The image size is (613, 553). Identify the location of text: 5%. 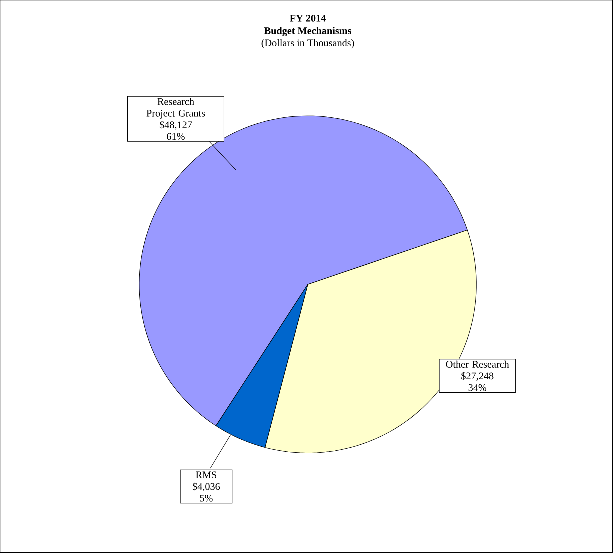
(206, 498).